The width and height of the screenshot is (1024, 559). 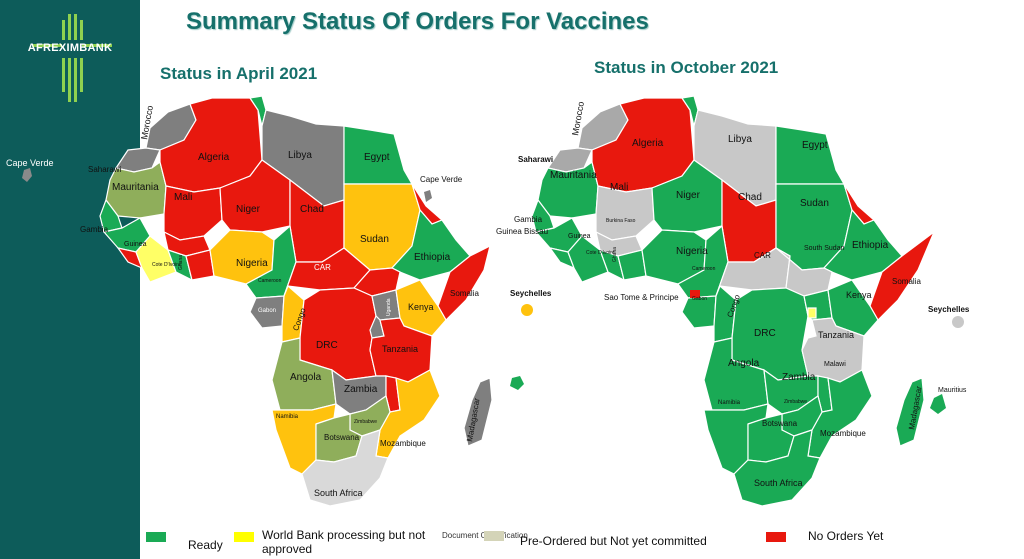 What do you see at coordinates (573, 175) in the screenshot?
I see `oct-label-mauritania: Mauritania` at bounding box center [573, 175].